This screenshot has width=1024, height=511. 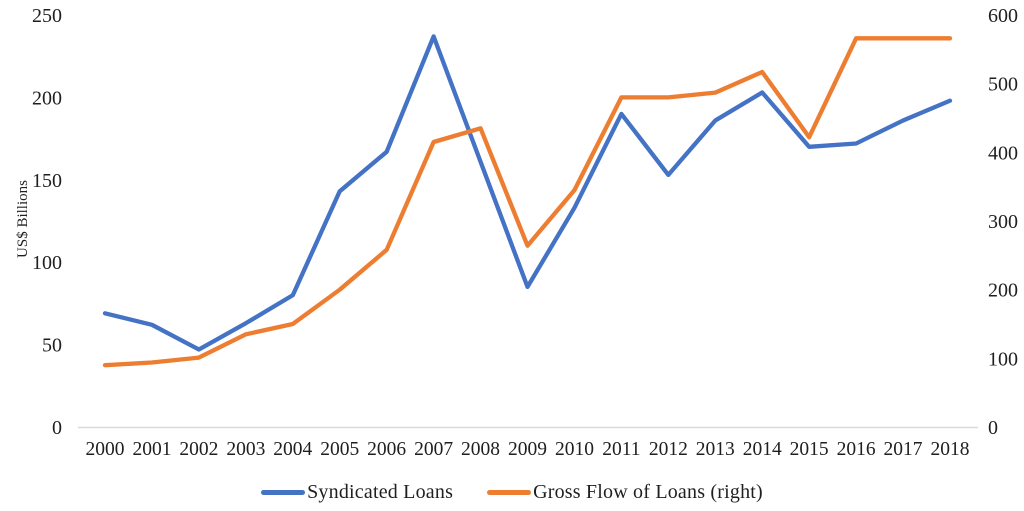 What do you see at coordinates (480, 449) in the screenshot?
I see `x-axis-tick-label: 2008` at bounding box center [480, 449].